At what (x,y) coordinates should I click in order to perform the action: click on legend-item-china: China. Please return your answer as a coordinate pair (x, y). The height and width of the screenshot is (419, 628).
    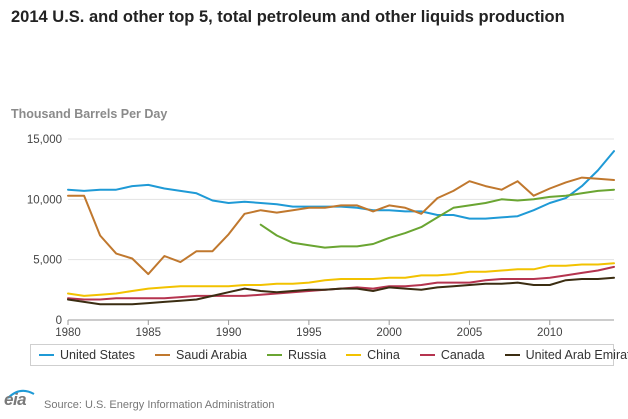
    Looking at the image, I should click on (373, 355).